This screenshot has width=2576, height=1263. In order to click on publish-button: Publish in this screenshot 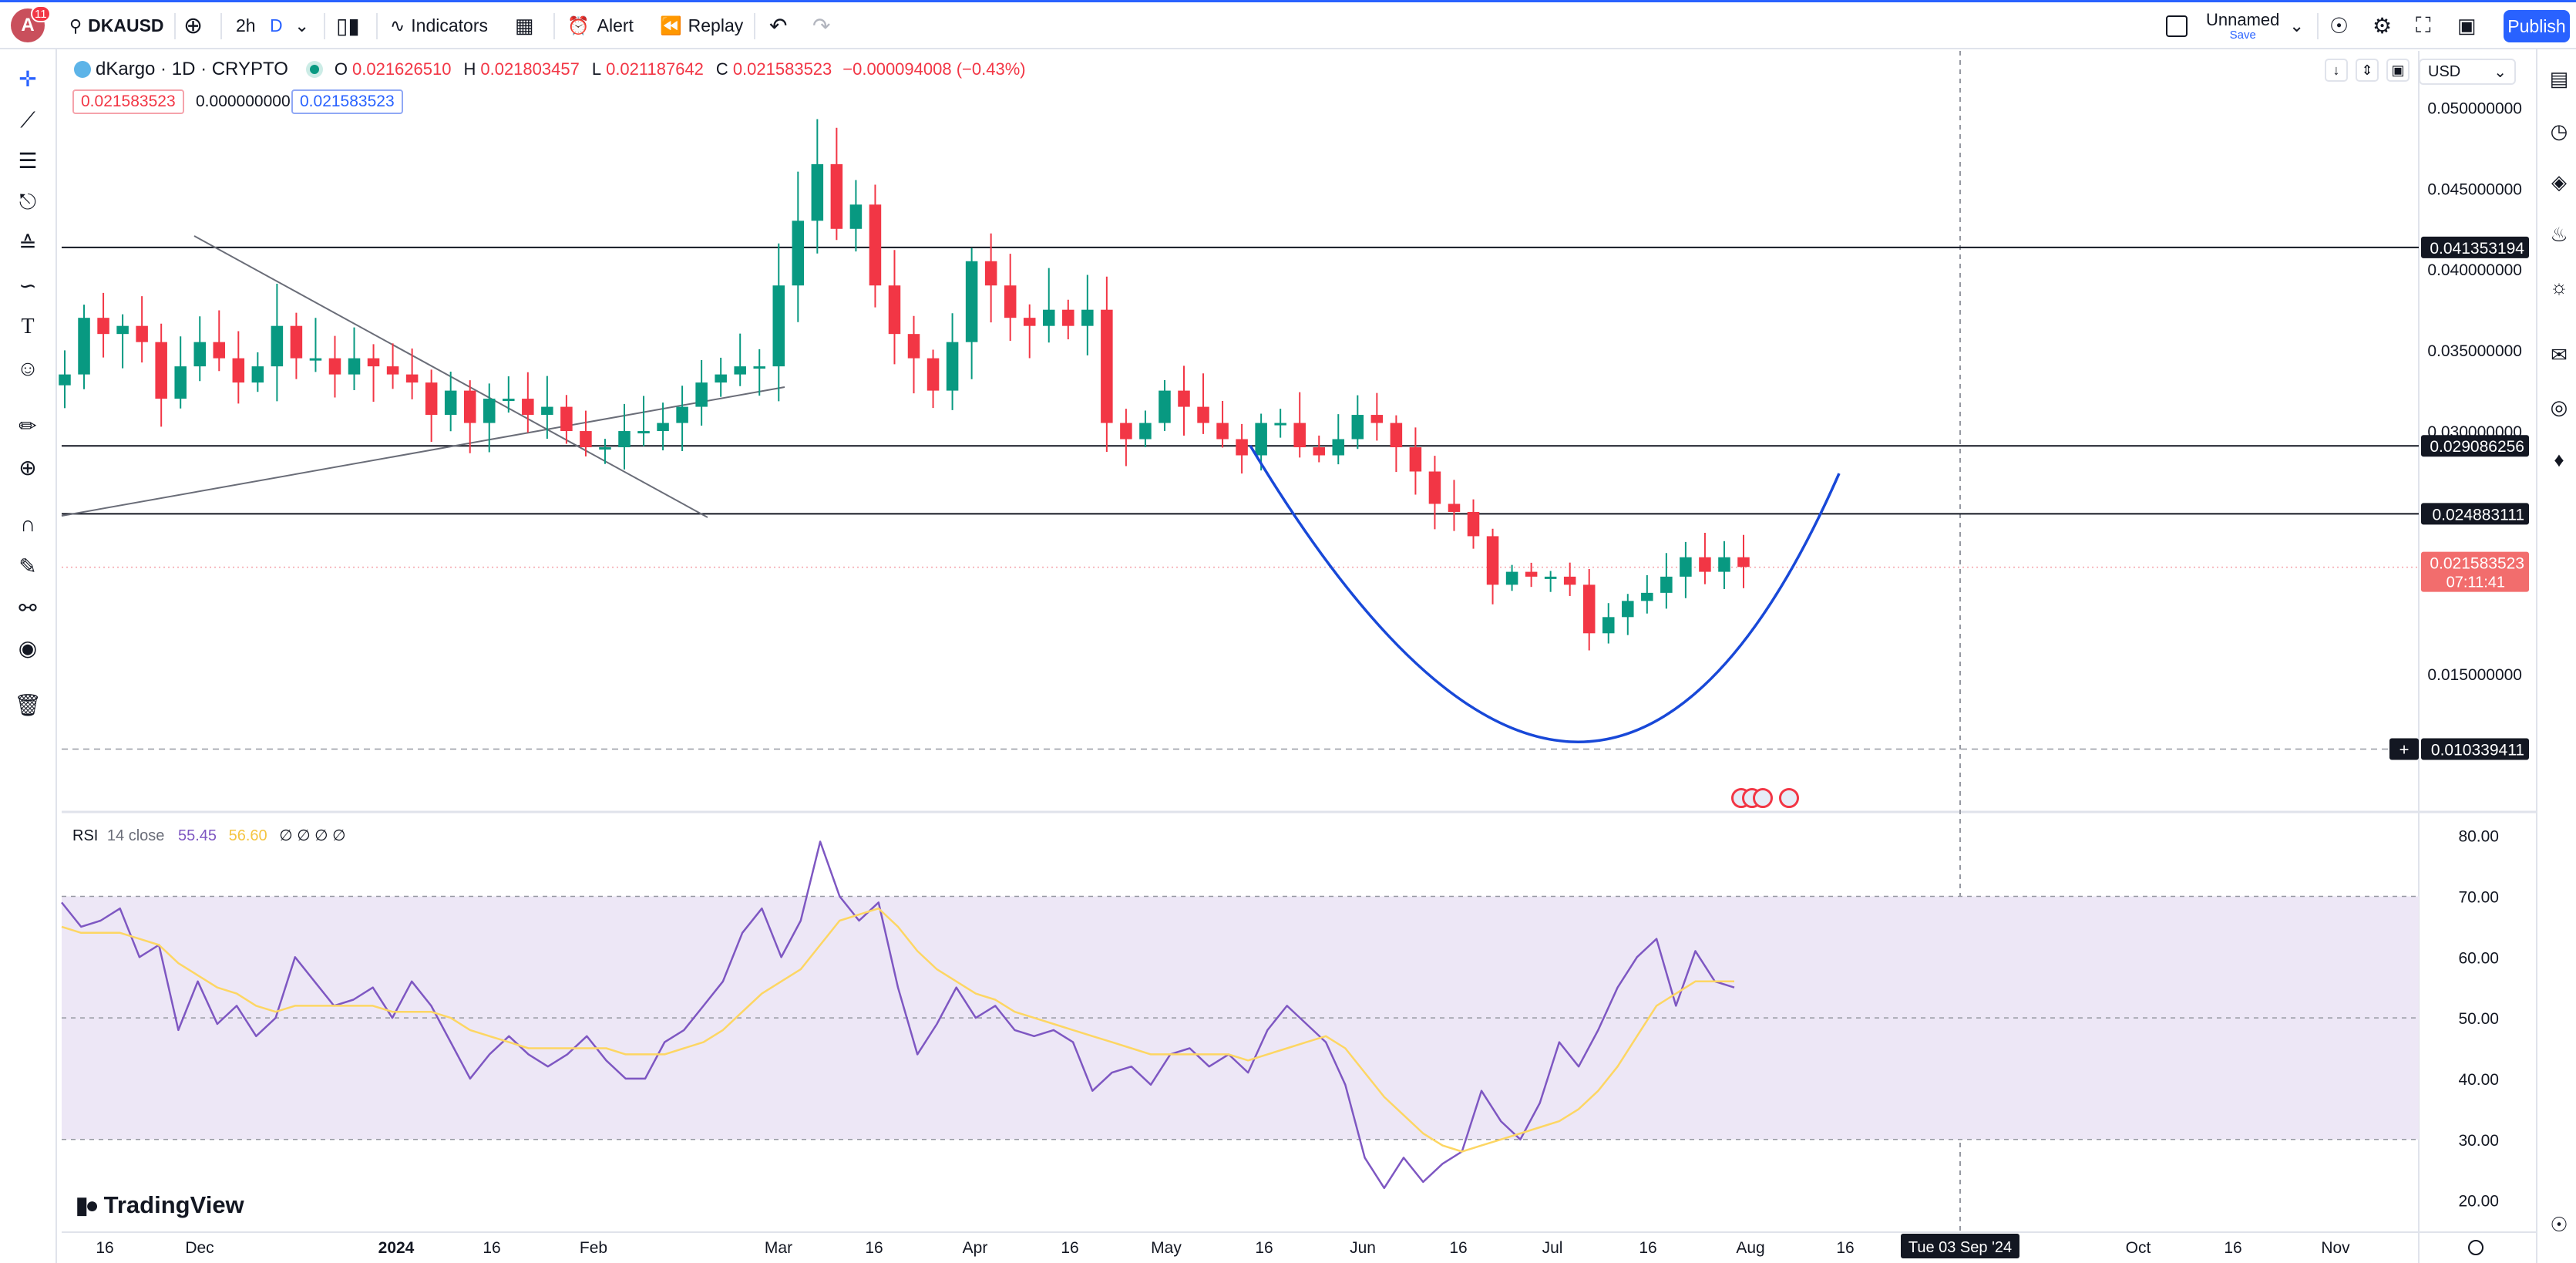, I will do `click(2537, 26)`.